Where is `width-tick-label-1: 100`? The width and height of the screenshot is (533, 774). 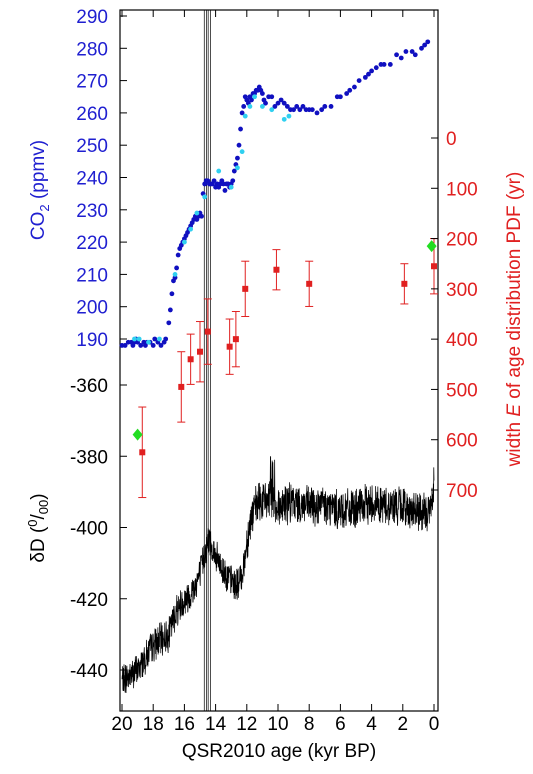 width-tick-label-1: 100 is located at coordinates (462, 189).